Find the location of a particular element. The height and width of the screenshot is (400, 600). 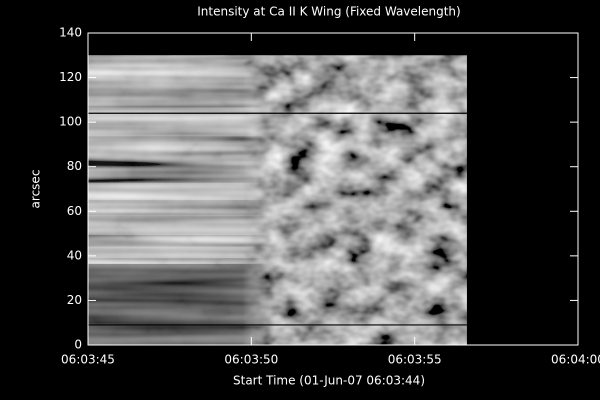

x-tick-label: 06:03:55 is located at coordinates (415, 360).